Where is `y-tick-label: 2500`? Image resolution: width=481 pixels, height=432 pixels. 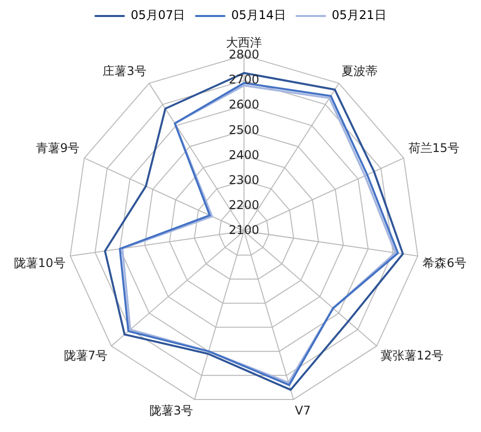
y-tick-label: 2500 is located at coordinates (244, 129).